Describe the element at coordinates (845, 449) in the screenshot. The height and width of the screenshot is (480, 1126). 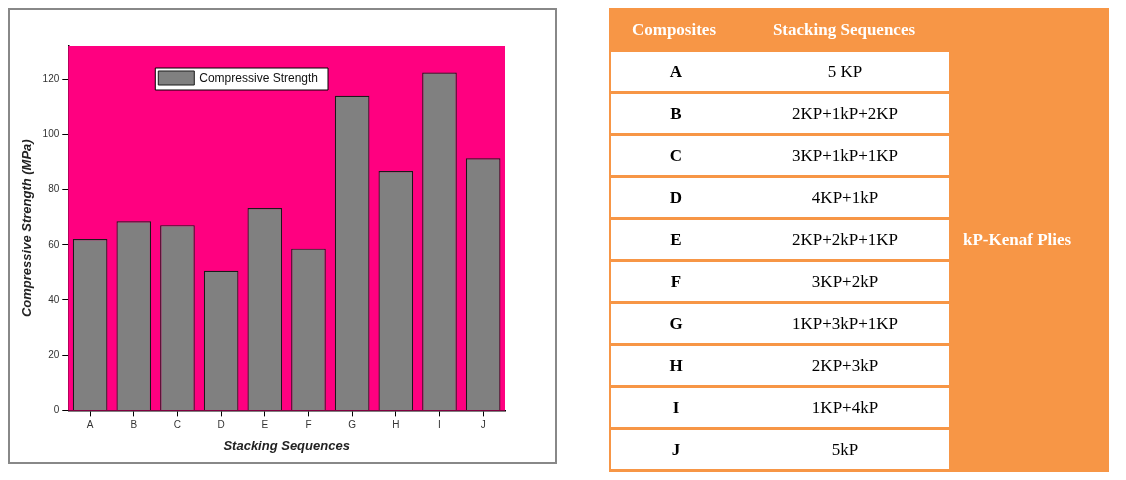
I see `text: 5kP` at that location.